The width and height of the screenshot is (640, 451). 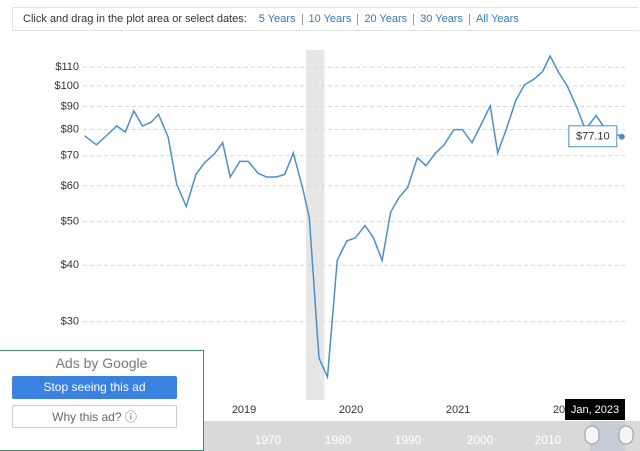 I want to click on stop-ad-button: Stop seeing this ad, so click(x=94, y=387).